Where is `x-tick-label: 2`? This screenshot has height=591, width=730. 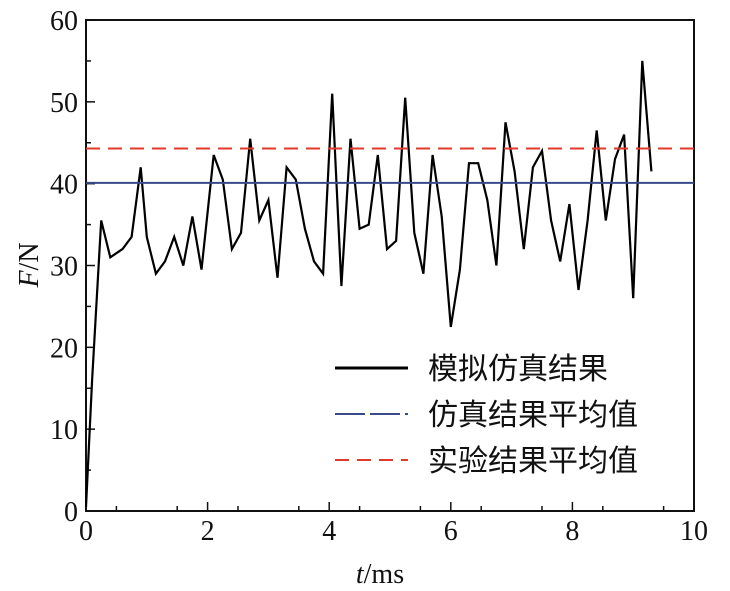 x-tick-label: 2 is located at coordinates (208, 531).